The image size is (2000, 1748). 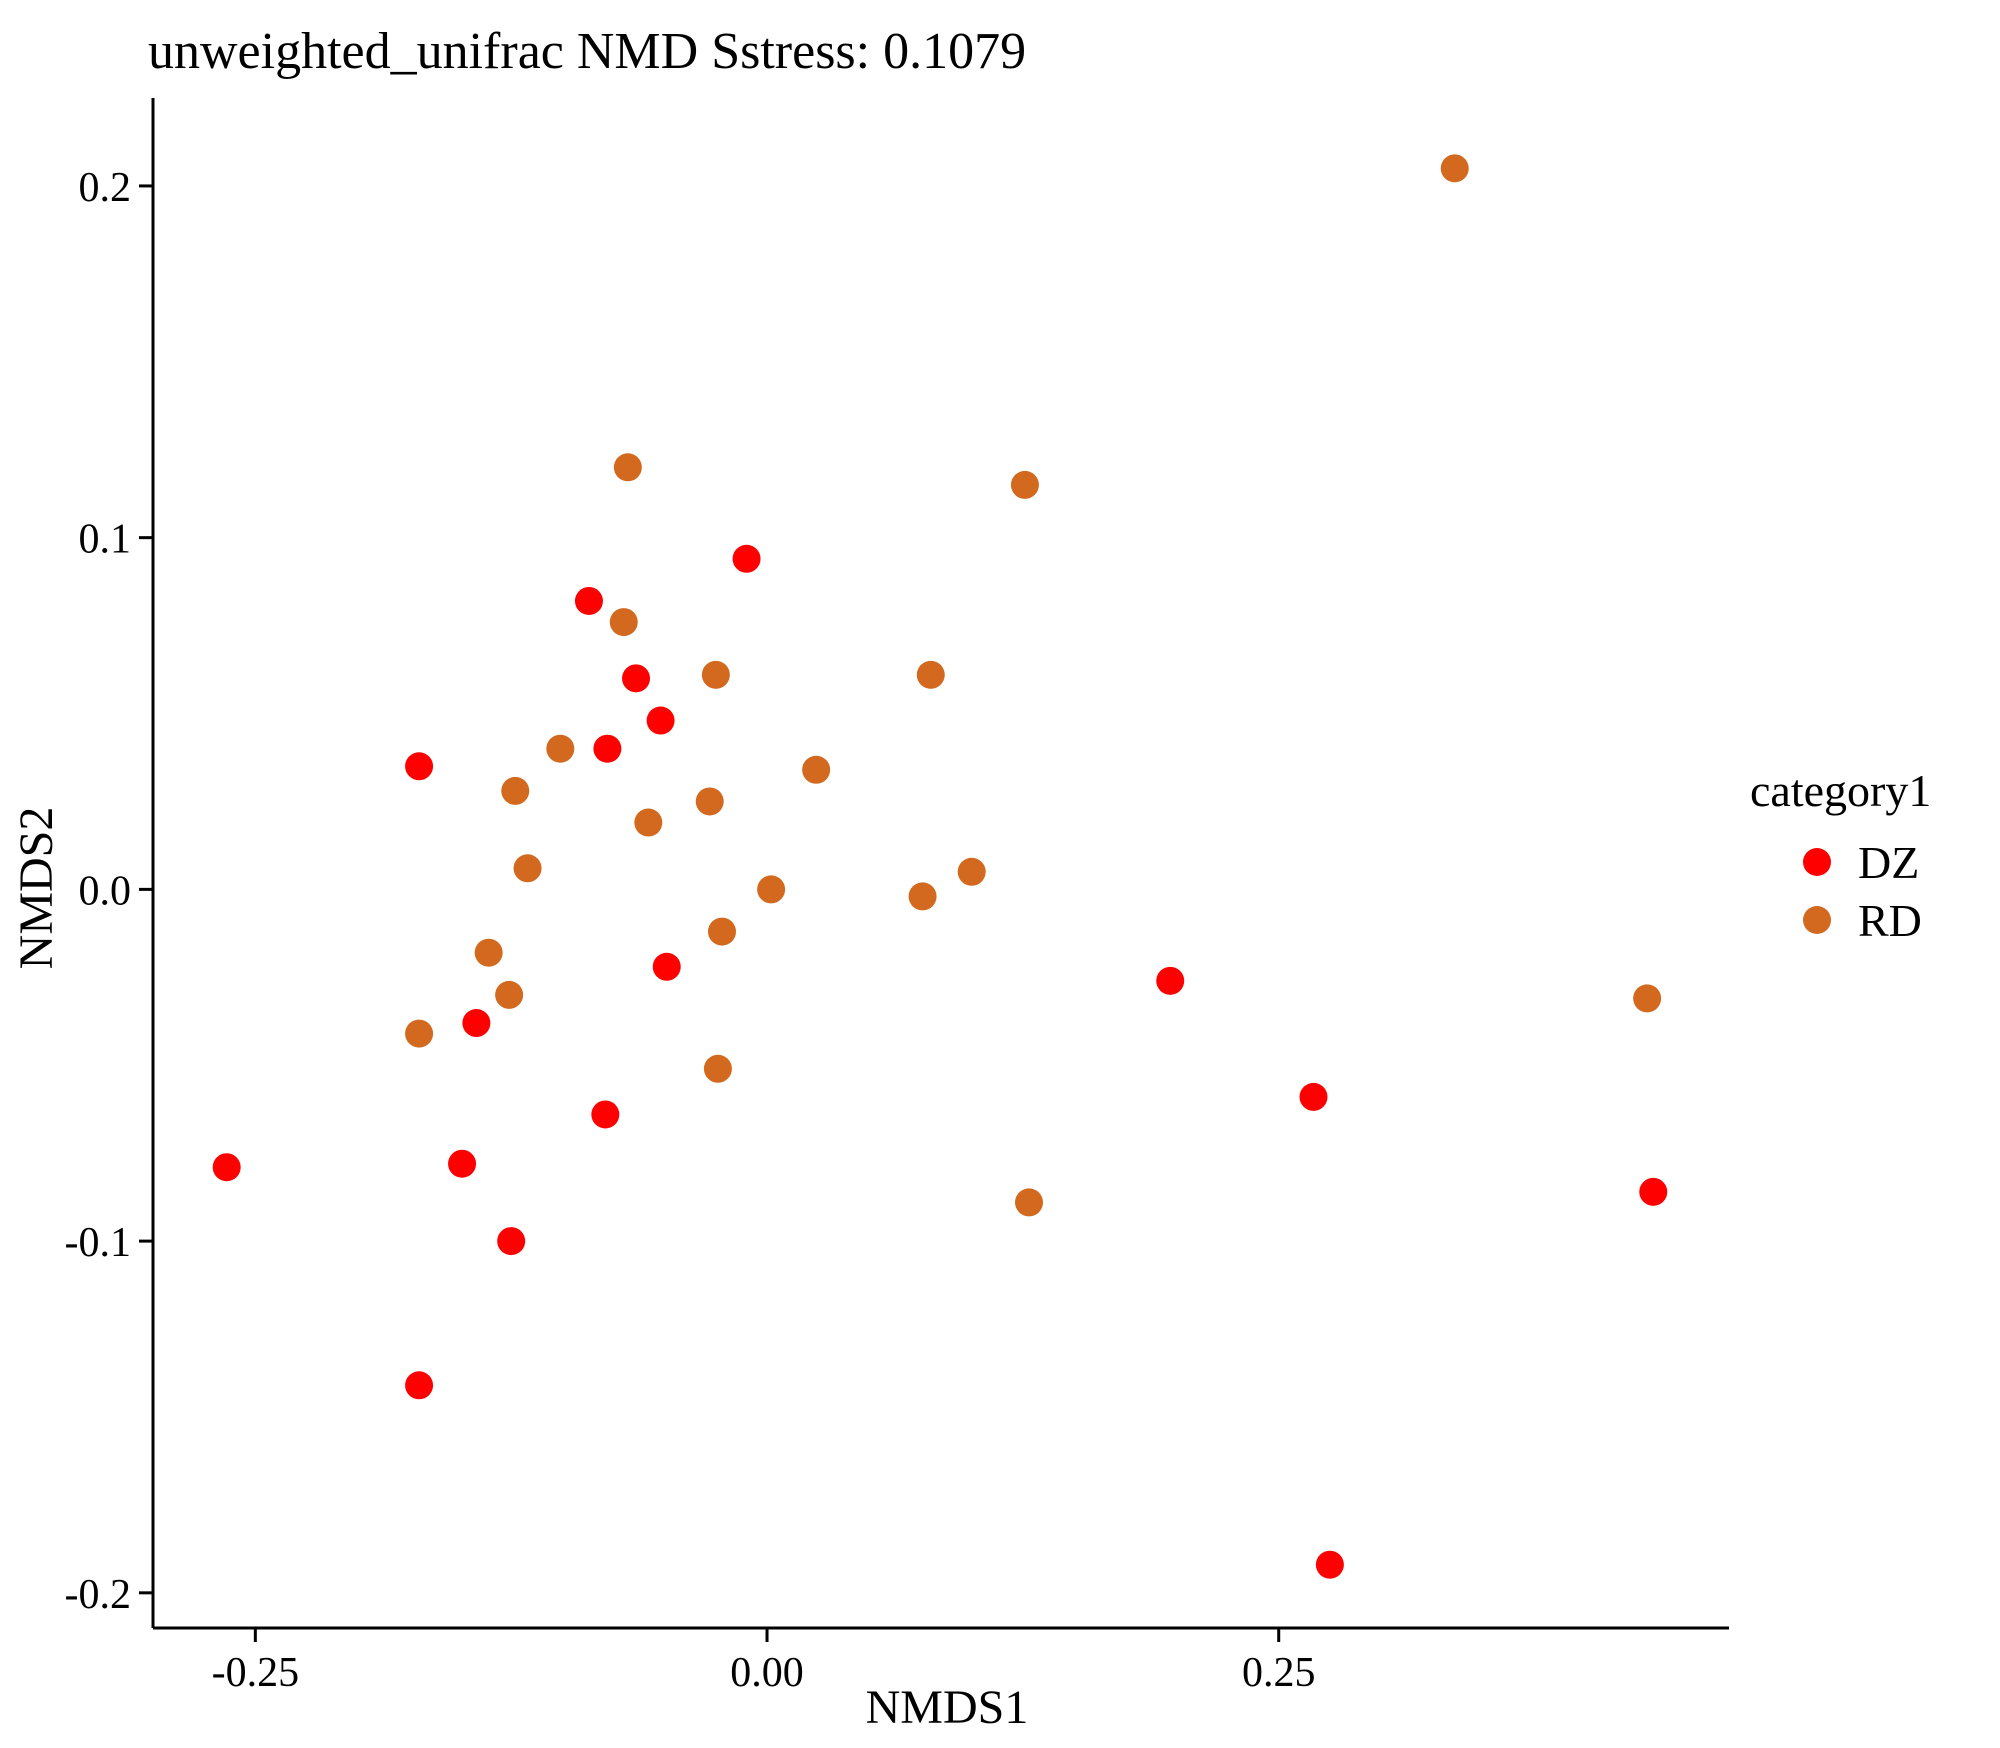 I want to click on y-tick-label: 0.1, so click(x=105, y=540).